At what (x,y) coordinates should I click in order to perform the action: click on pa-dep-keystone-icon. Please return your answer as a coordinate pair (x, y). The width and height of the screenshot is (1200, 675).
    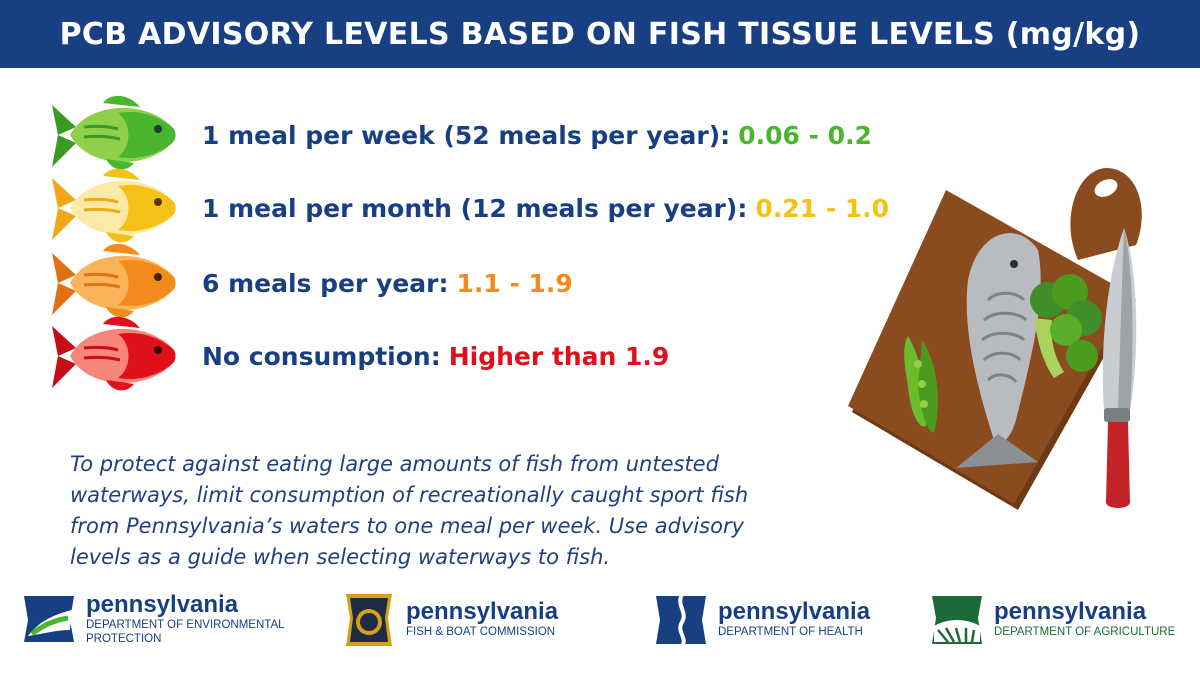
    Looking at the image, I should click on (49, 619).